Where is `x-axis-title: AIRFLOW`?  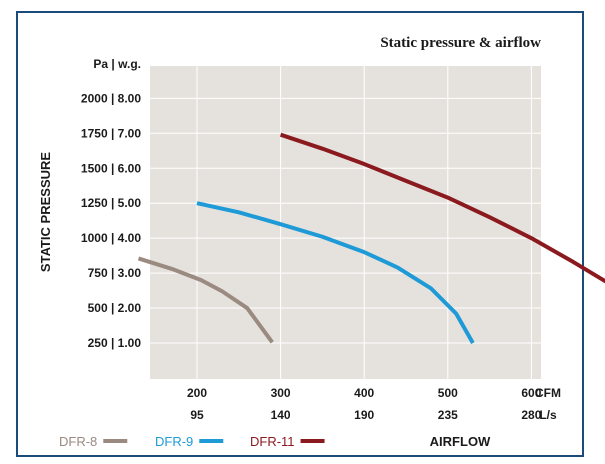 x-axis-title: AIRFLOW is located at coordinates (460, 441).